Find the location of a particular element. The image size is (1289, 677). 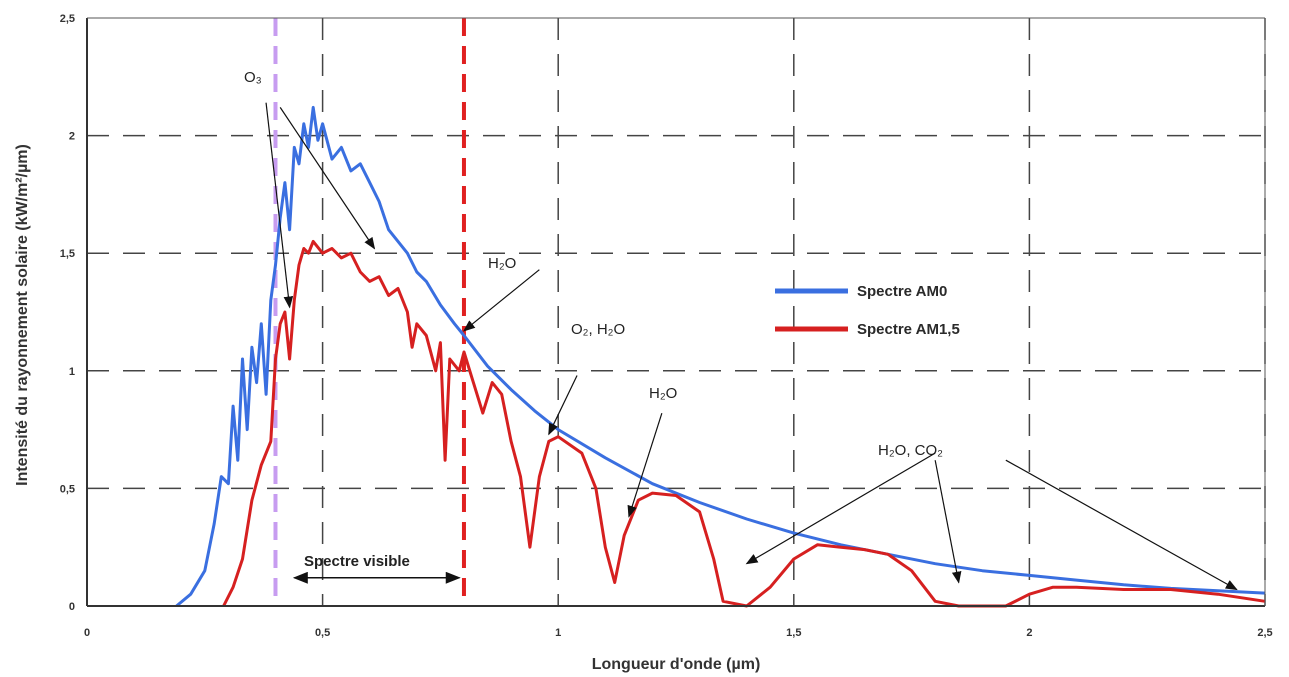

y-tick-label: 1 is located at coordinates (72, 372).